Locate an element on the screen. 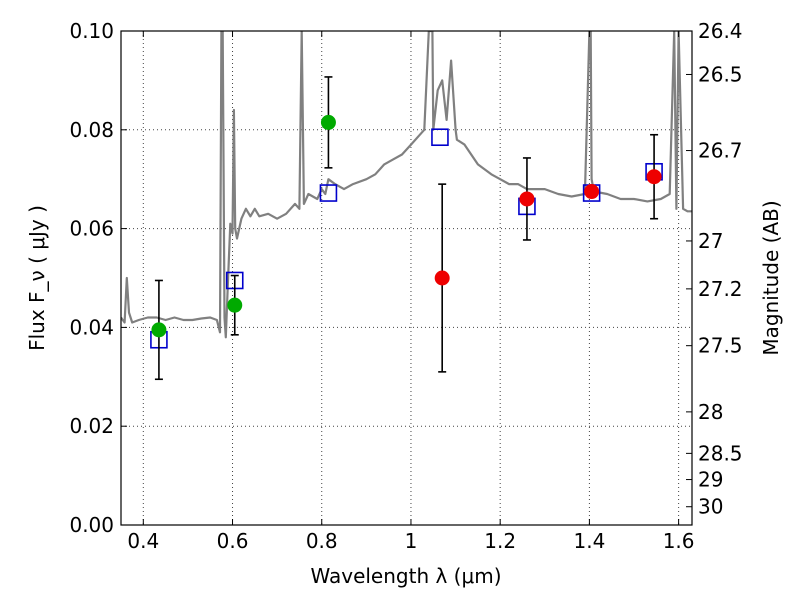 The image size is (800, 600). y-tick-label: 0.06 is located at coordinates (91, 229).